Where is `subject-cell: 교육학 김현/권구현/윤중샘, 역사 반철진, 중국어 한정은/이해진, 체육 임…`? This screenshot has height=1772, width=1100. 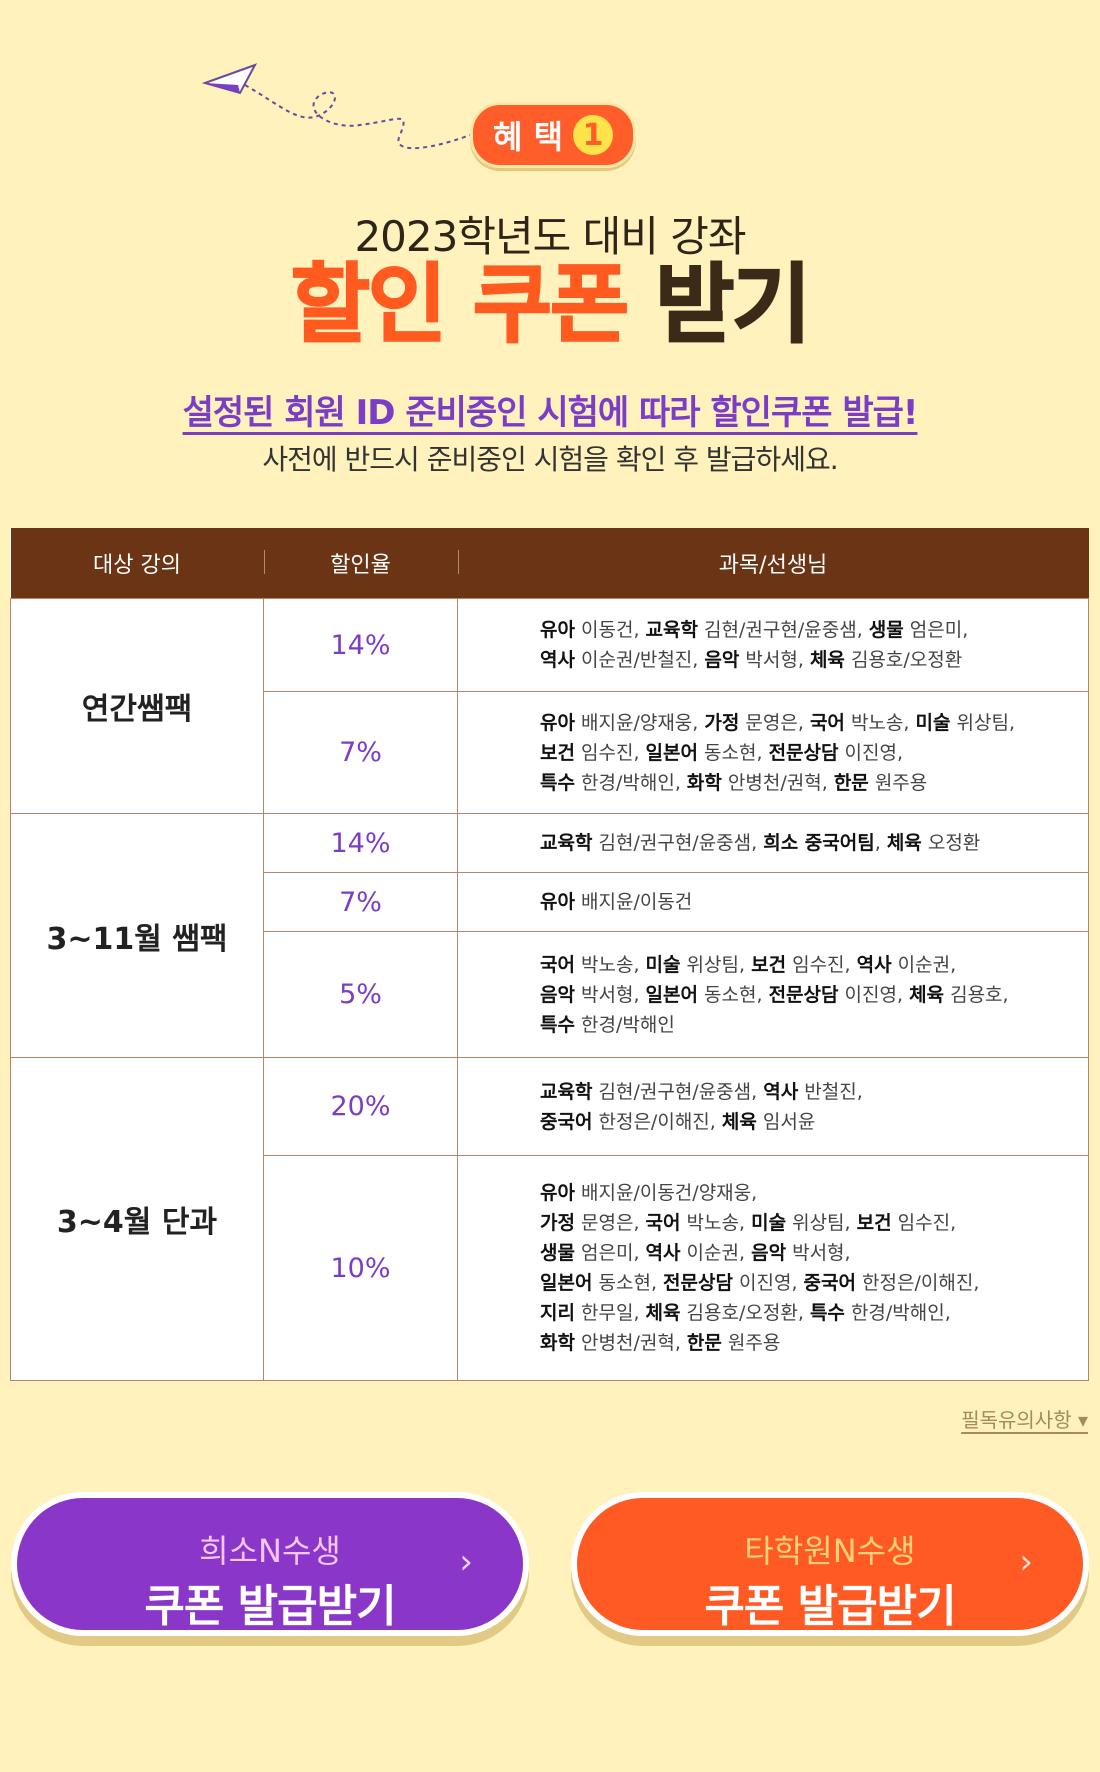 subject-cell: 교육학 김현/권구현/윤중샘, 역사 반철진, 중국어 한정은/이해진, 체육 임… is located at coordinates (773, 1106).